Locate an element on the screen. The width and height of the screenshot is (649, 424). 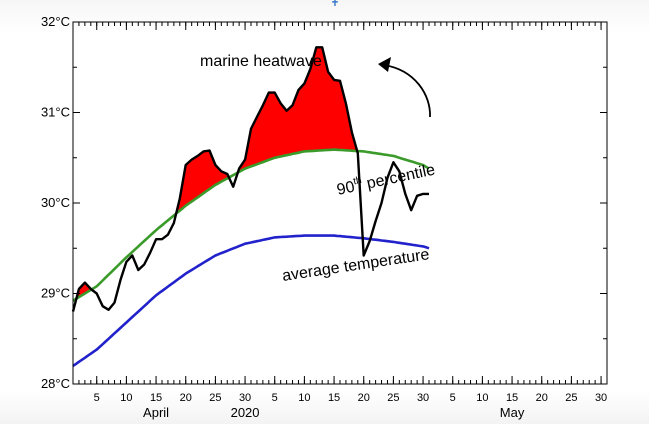
top-cursor-marker: ╋ is located at coordinates (335, 3).